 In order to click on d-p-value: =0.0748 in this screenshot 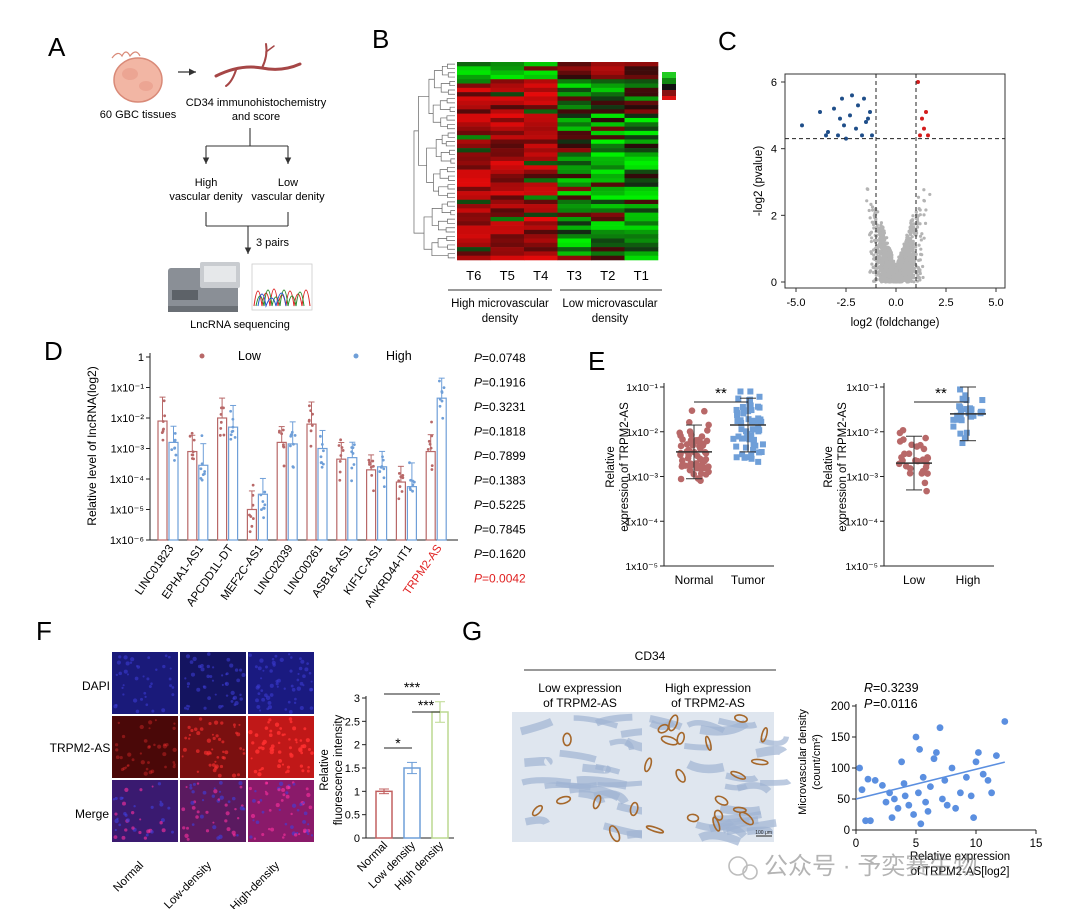, I will do `click(504, 358)`.